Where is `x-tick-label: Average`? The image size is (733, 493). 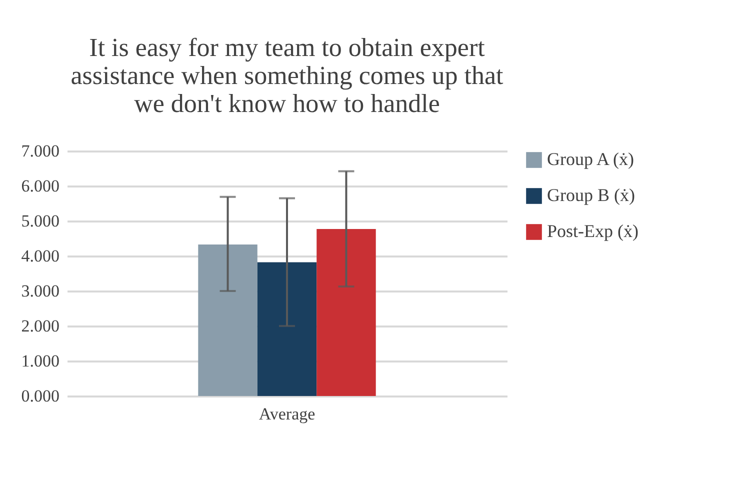 x-tick-label: Average is located at coordinates (287, 414).